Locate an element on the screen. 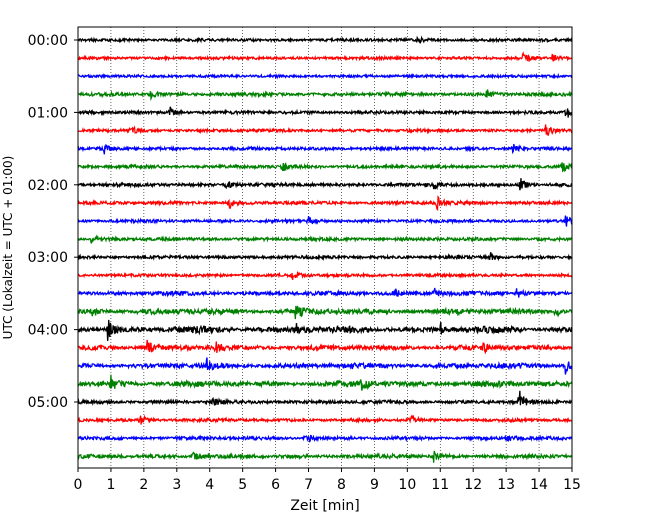 Image resolution: width=650 pixels, height=520 pixels. y-tick-label: 02:00 is located at coordinates (48, 186).